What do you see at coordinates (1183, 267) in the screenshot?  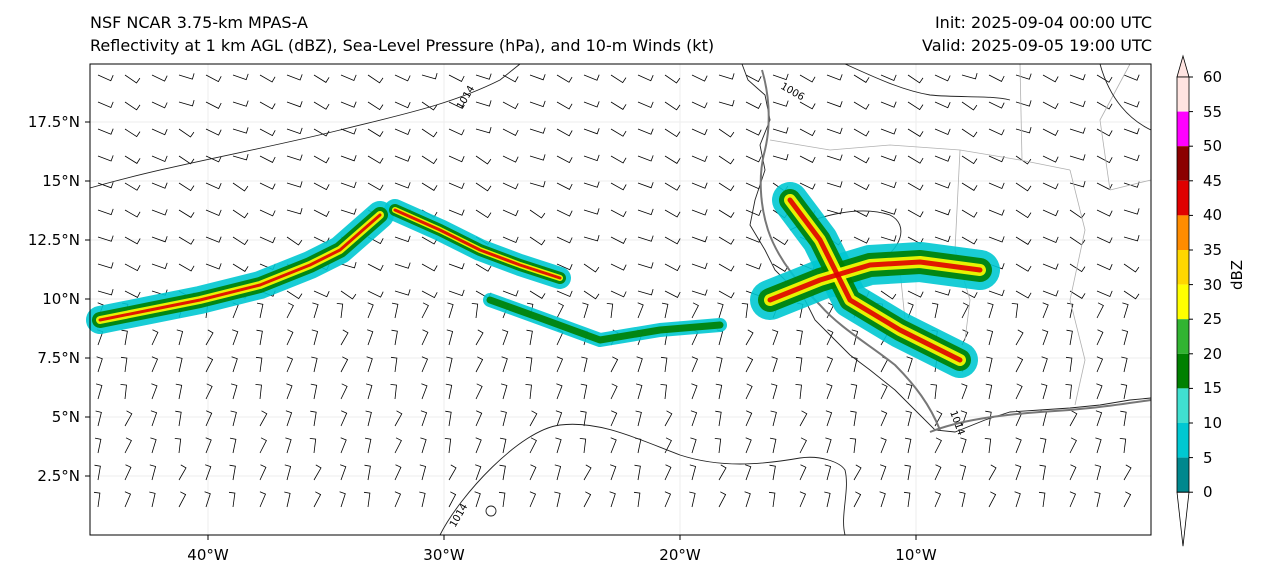 I see `colorbar-segment` at bounding box center [1183, 267].